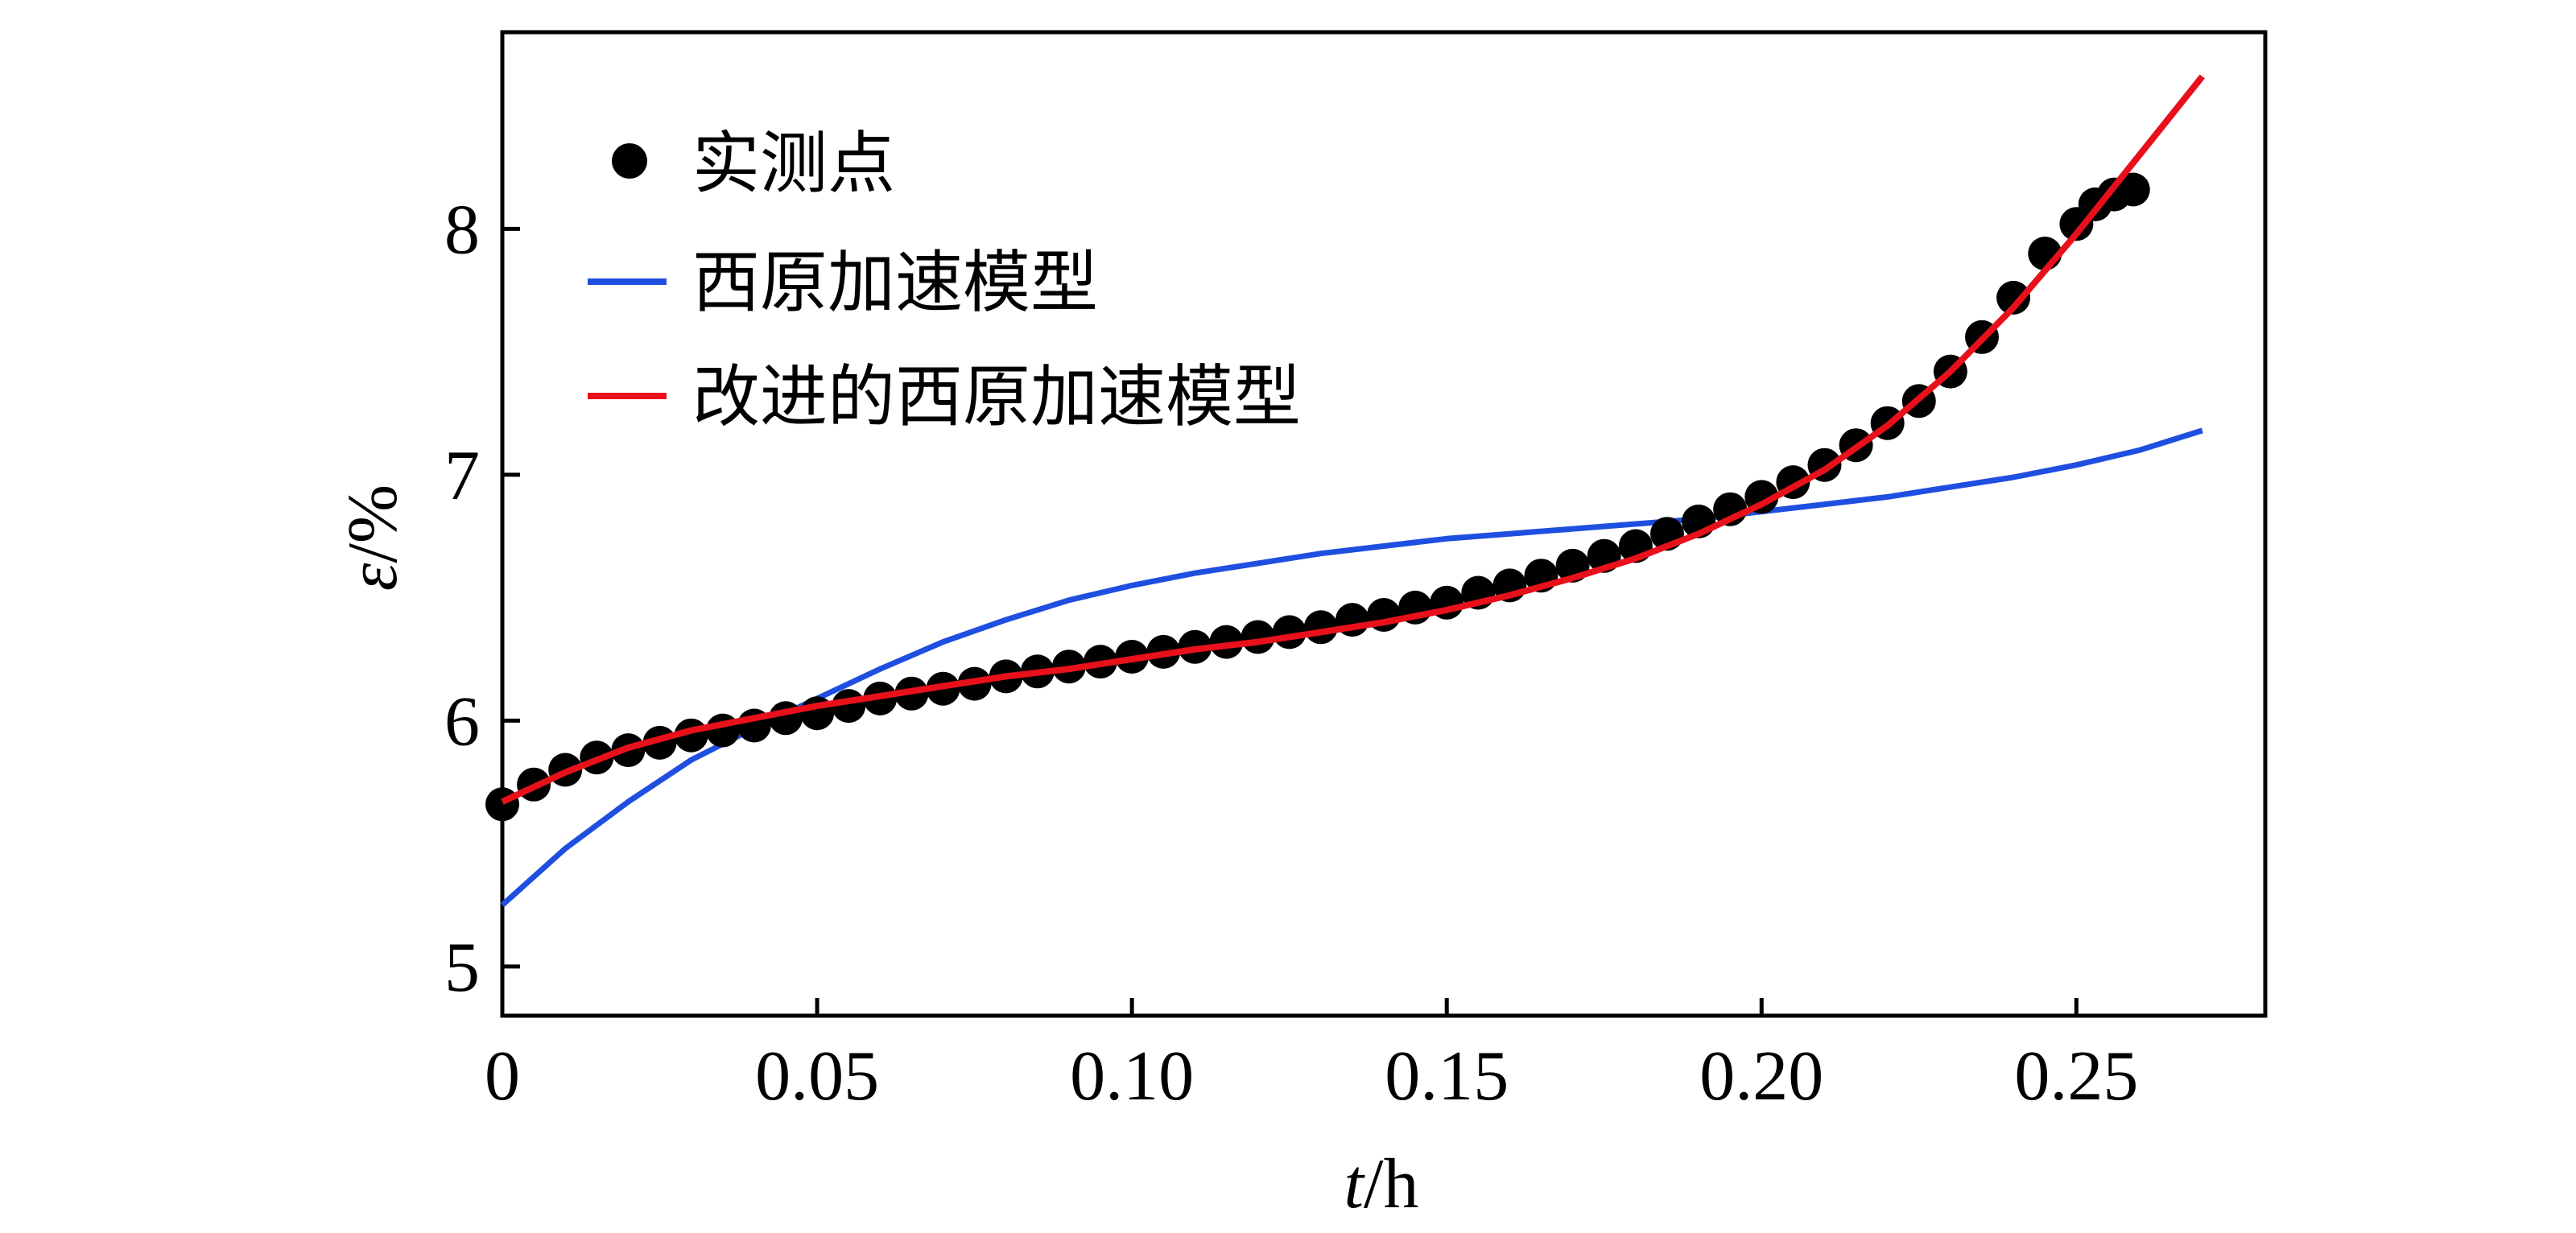 Image resolution: width=2576 pixels, height=1233 pixels. Describe the element at coordinates (1132, 1076) in the screenshot. I see `x-tick-label: 0.10` at that location.